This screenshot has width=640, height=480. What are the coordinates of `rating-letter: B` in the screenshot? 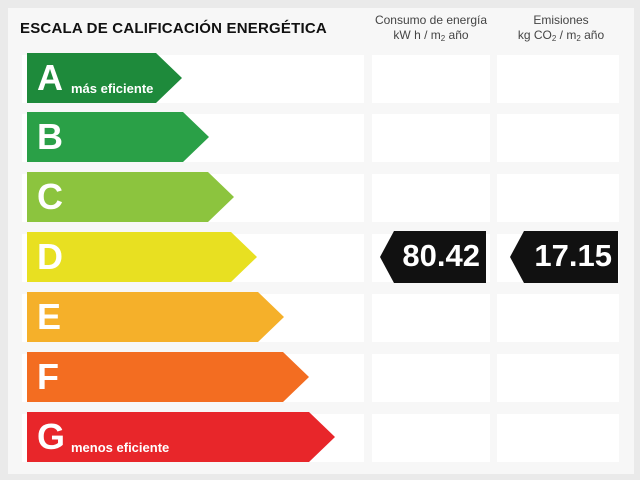 It's located at (50, 136).